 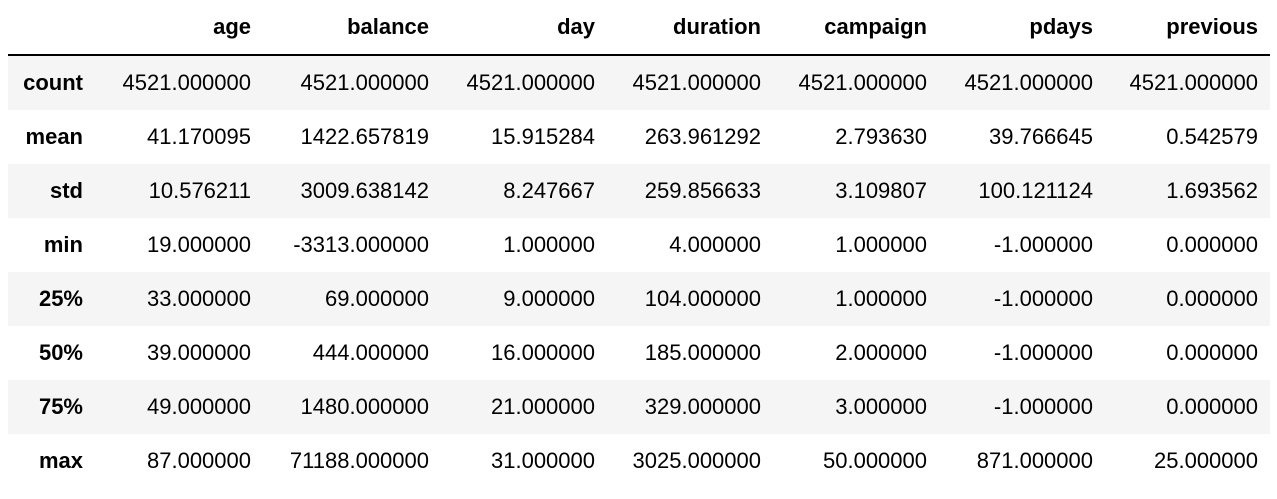 I want to click on column-header-day: day, so click(x=524, y=28).